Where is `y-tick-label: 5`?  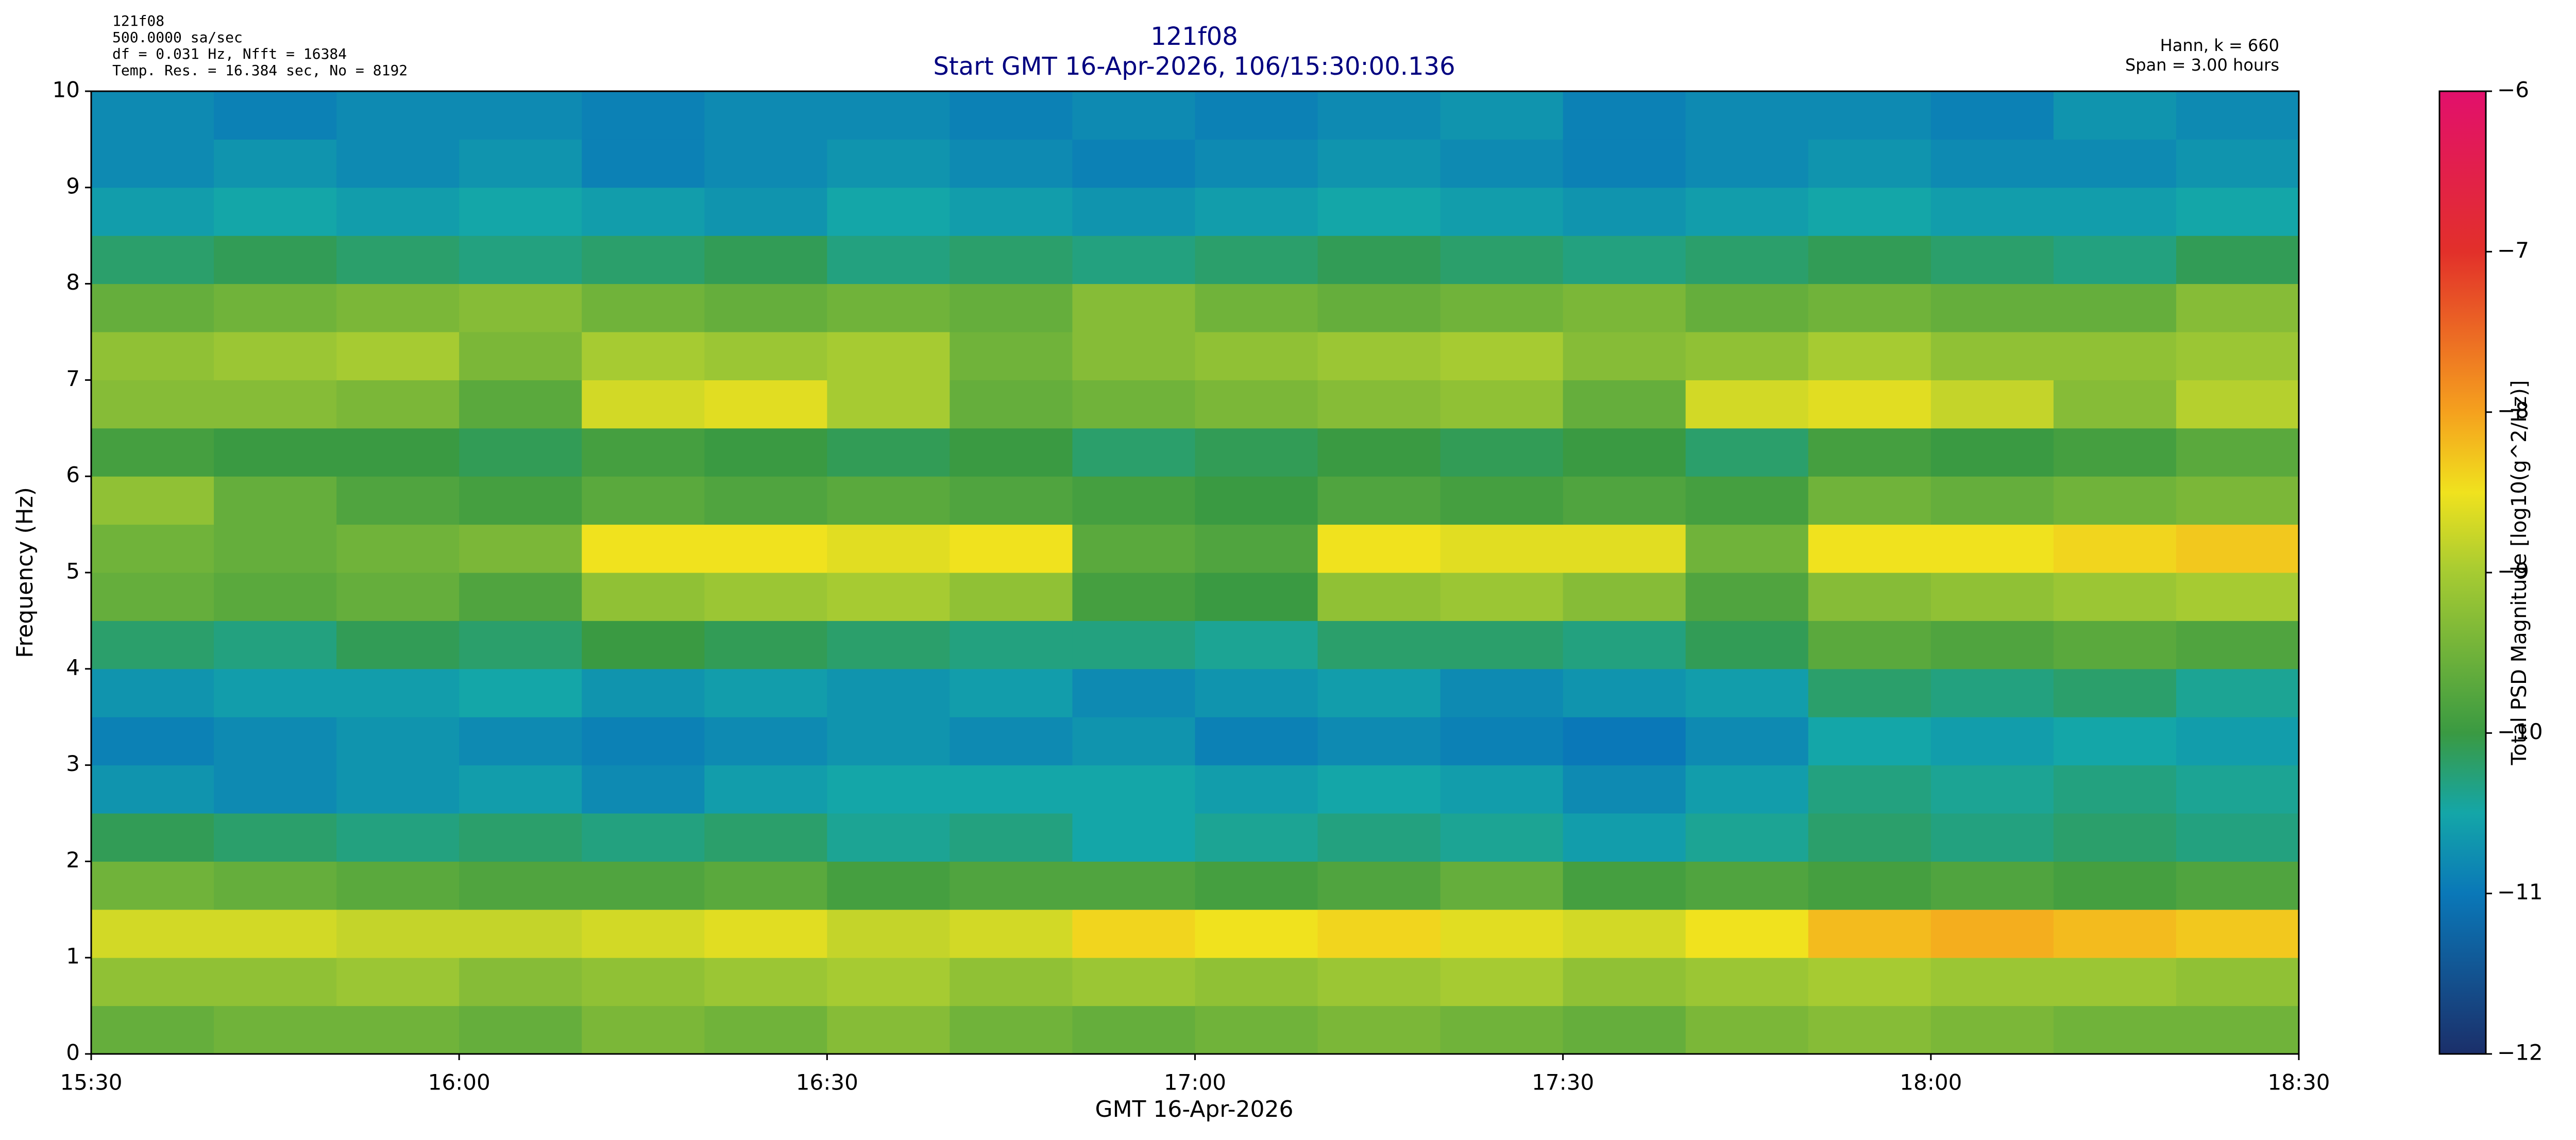
y-tick-label: 5 is located at coordinates (73, 571).